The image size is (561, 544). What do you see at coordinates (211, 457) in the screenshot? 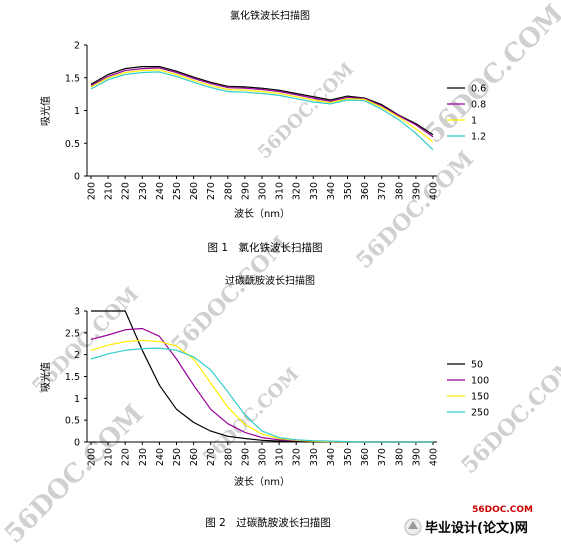
I see `c2-x-tick-label: 270` at bounding box center [211, 457].